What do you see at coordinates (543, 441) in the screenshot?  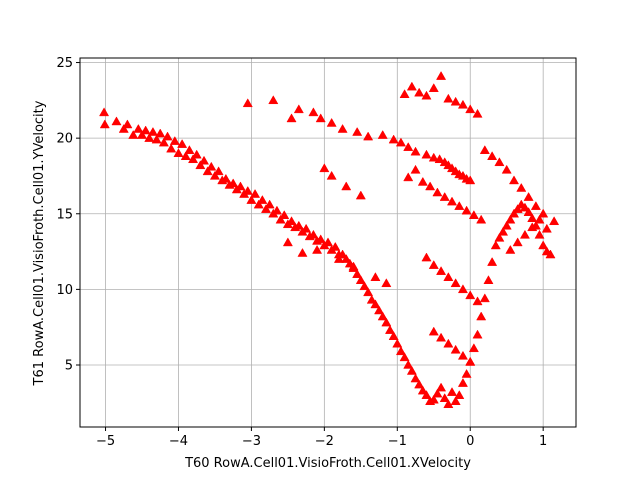 I see `x-tick-label: 1` at bounding box center [543, 441].